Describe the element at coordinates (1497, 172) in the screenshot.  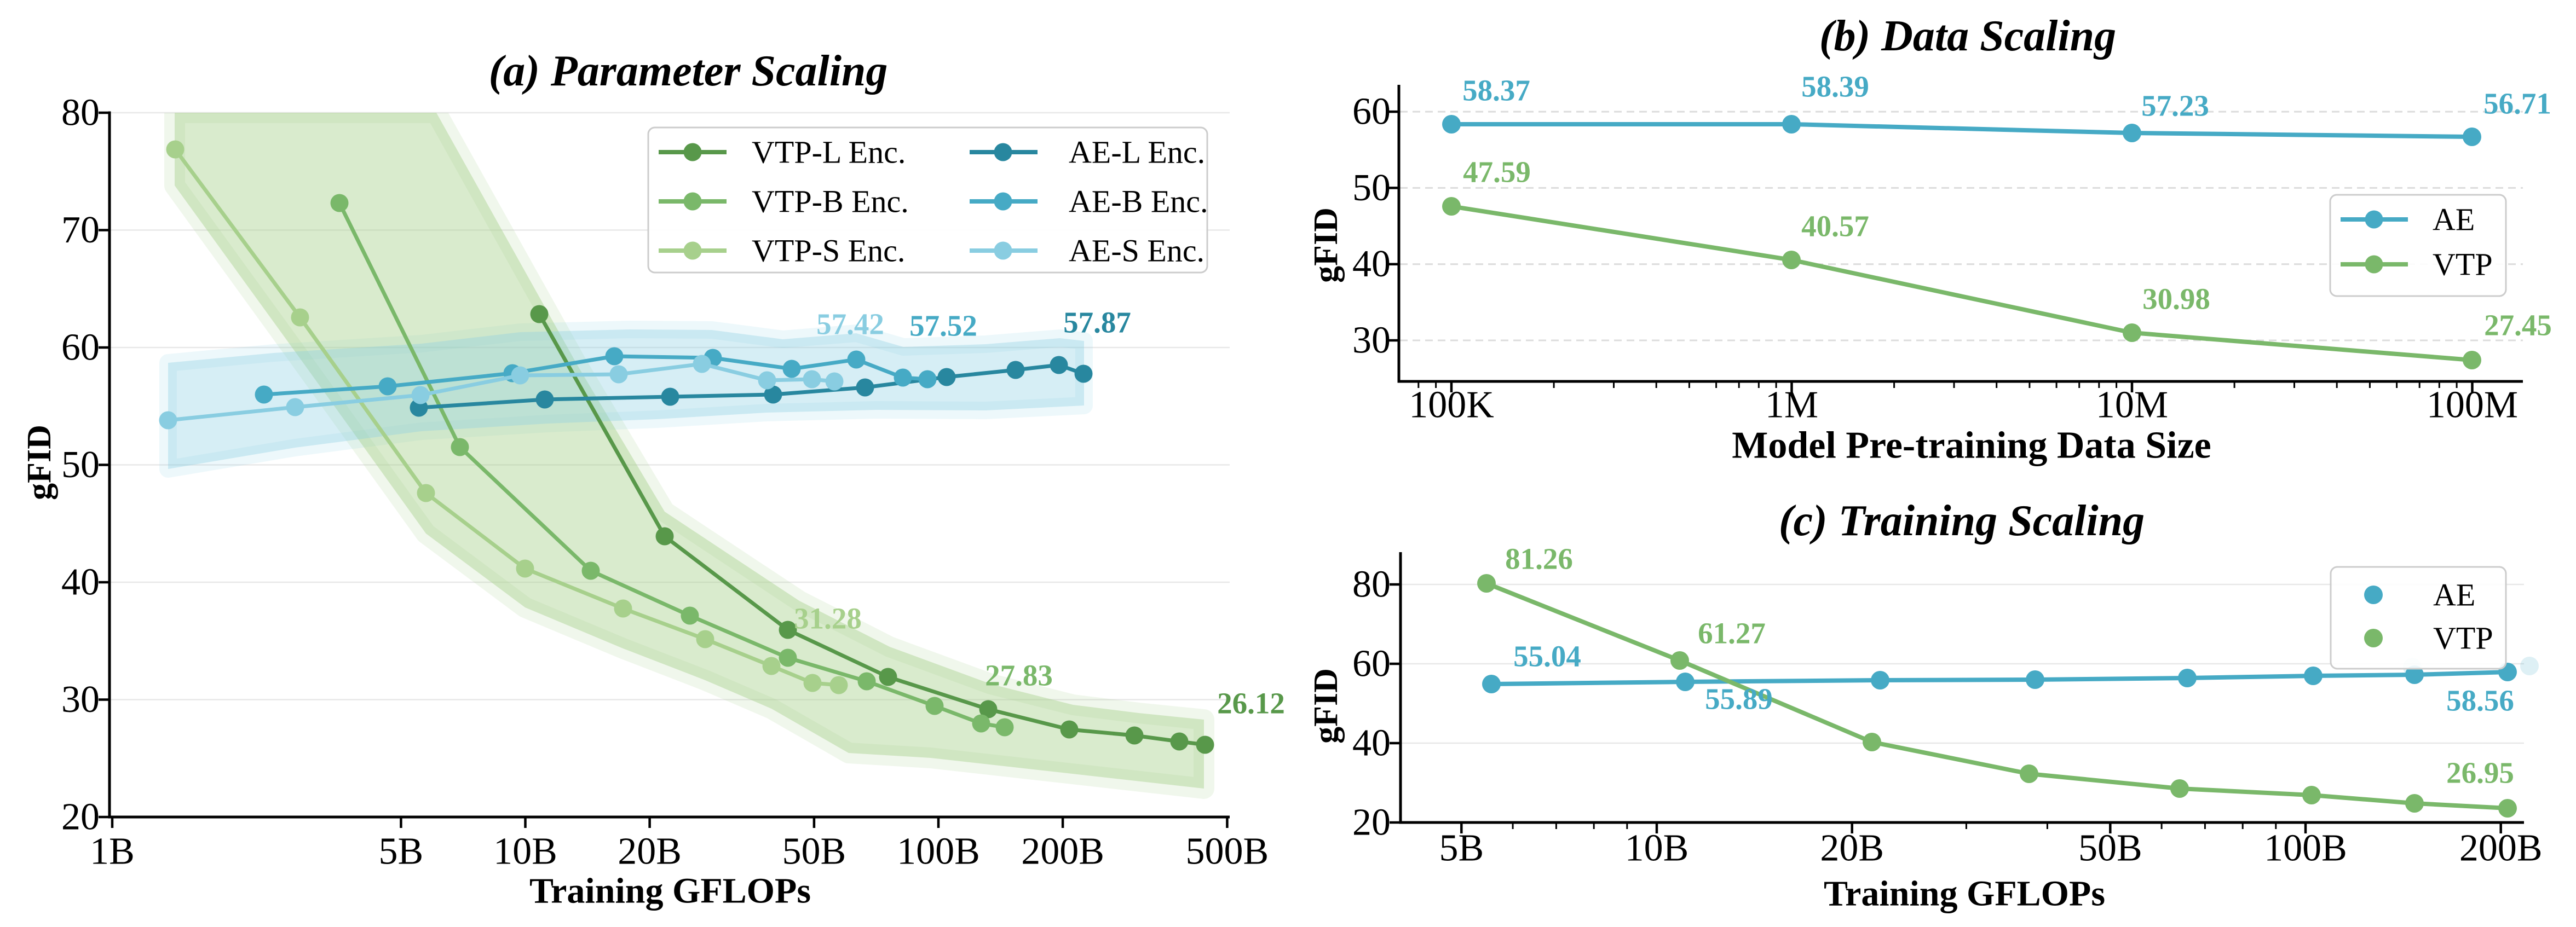
I see `svg-text: 47.59` at that location.